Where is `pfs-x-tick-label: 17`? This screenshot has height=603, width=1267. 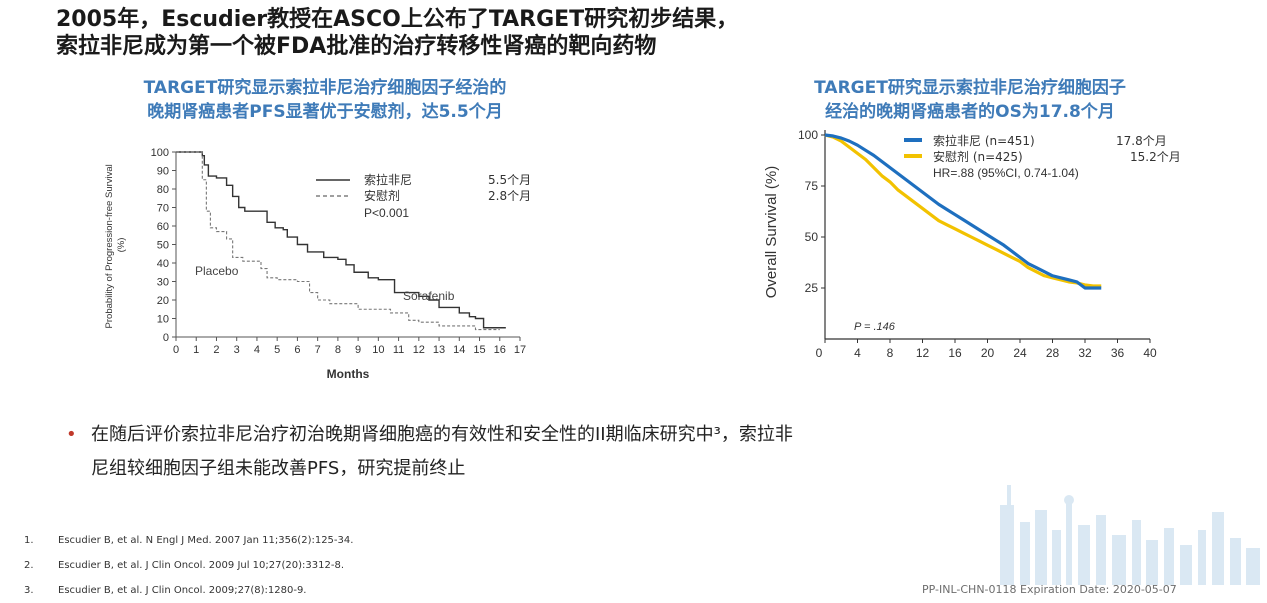 pfs-x-tick-label: 17 is located at coordinates (520, 350).